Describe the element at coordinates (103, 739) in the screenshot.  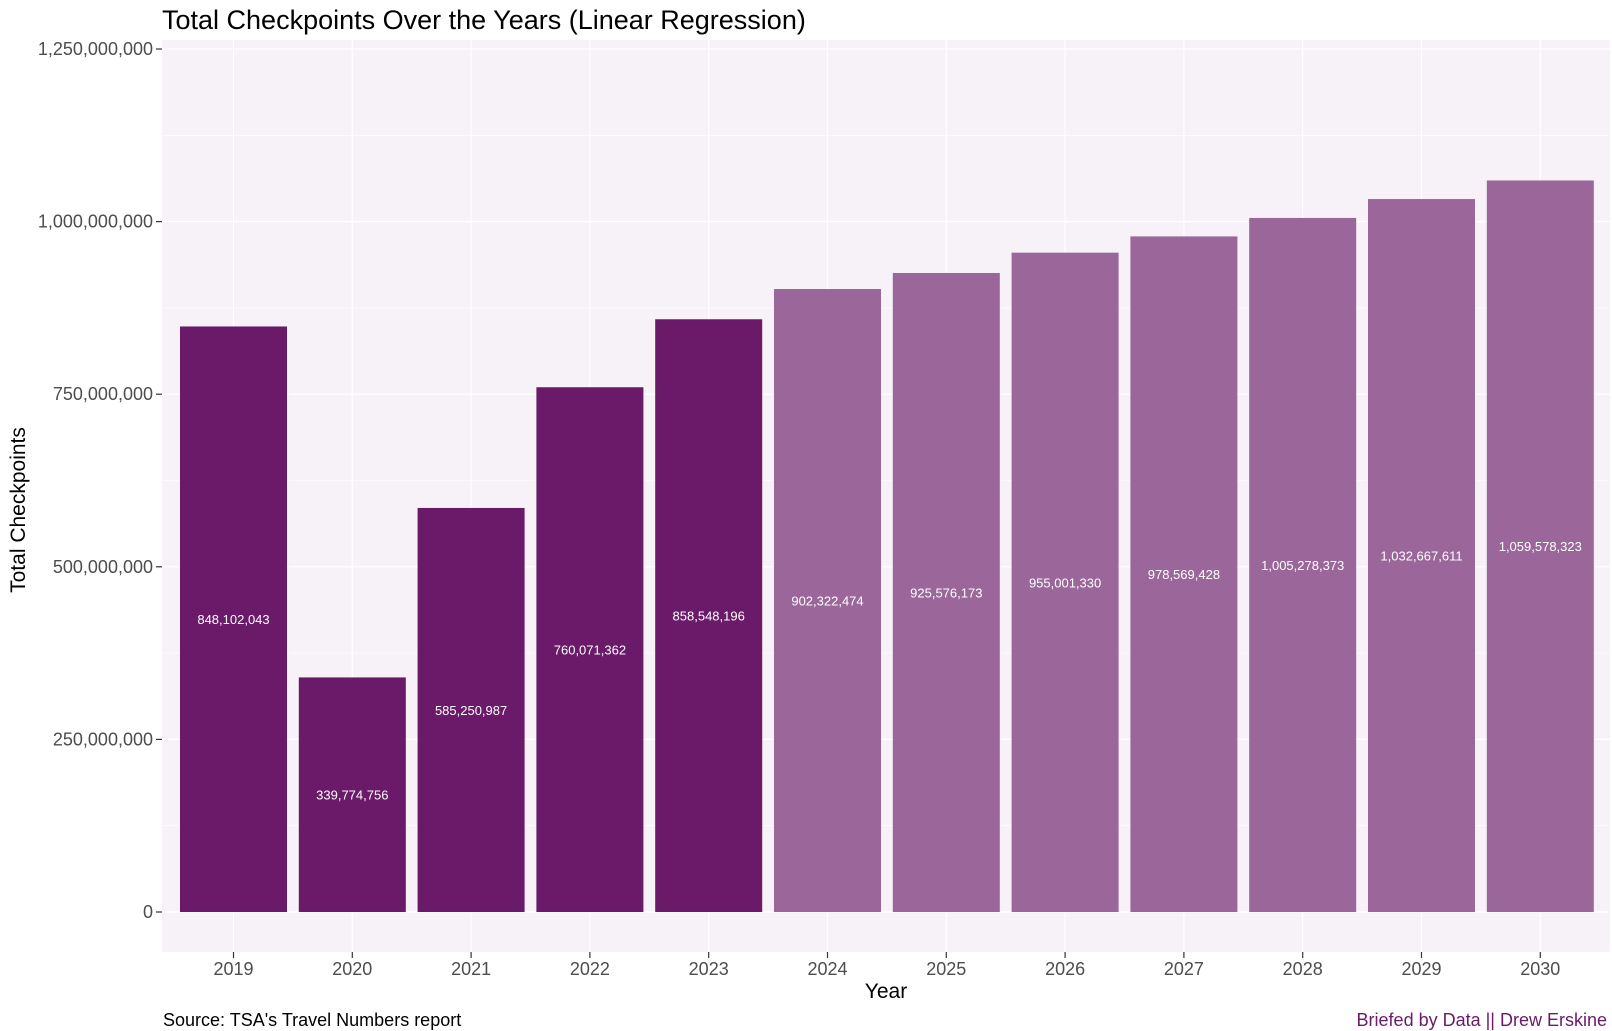
I see `y-tick-label: 250,000,000` at that location.